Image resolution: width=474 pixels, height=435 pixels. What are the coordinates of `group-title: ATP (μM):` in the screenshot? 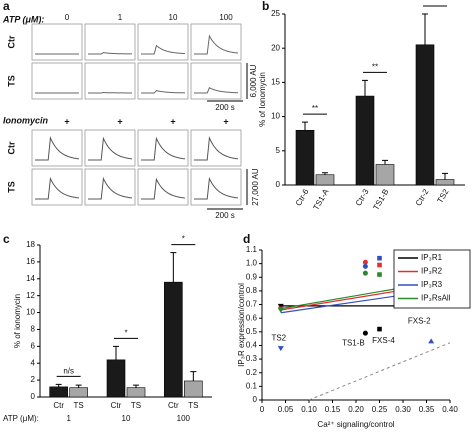 It's located at (21, 418).